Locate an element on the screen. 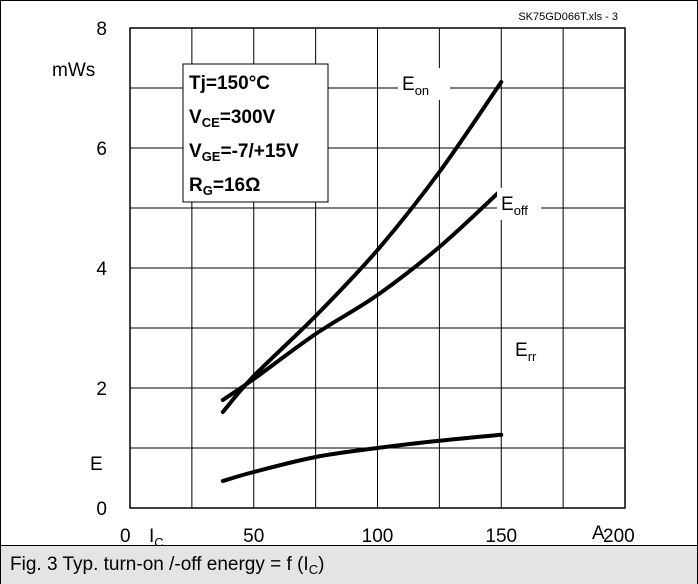 This screenshot has width=698, height=584. curve-label-on: Eon is located at coordinates (415, 86).